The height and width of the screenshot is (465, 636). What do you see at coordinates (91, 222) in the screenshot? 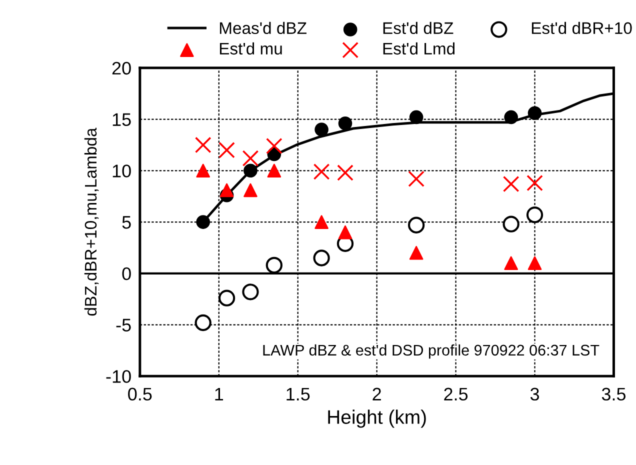
I see `y-axis-title: dBZ,dBR+10,mu,Lambda` at bounding box center [91, 222].